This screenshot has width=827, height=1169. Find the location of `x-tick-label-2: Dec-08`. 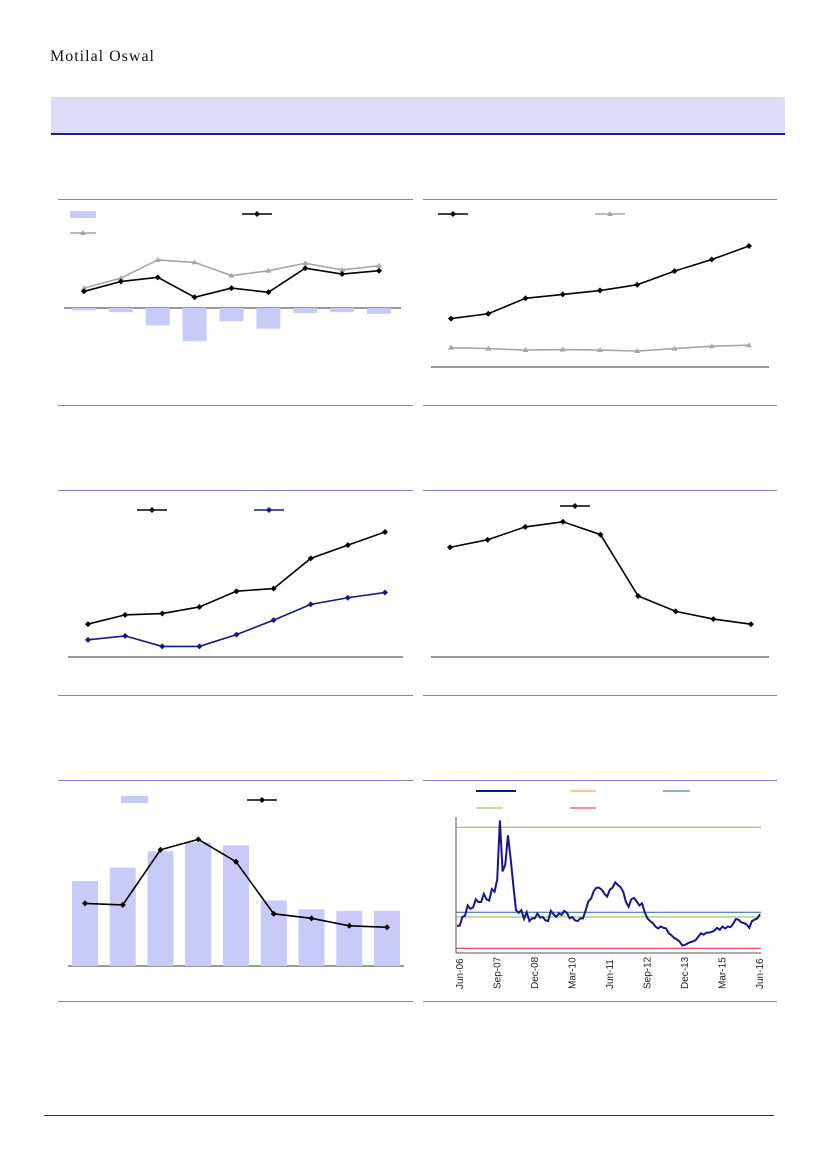

x-tick-label-2: Dec-08 is located at coordinates (535, 972).